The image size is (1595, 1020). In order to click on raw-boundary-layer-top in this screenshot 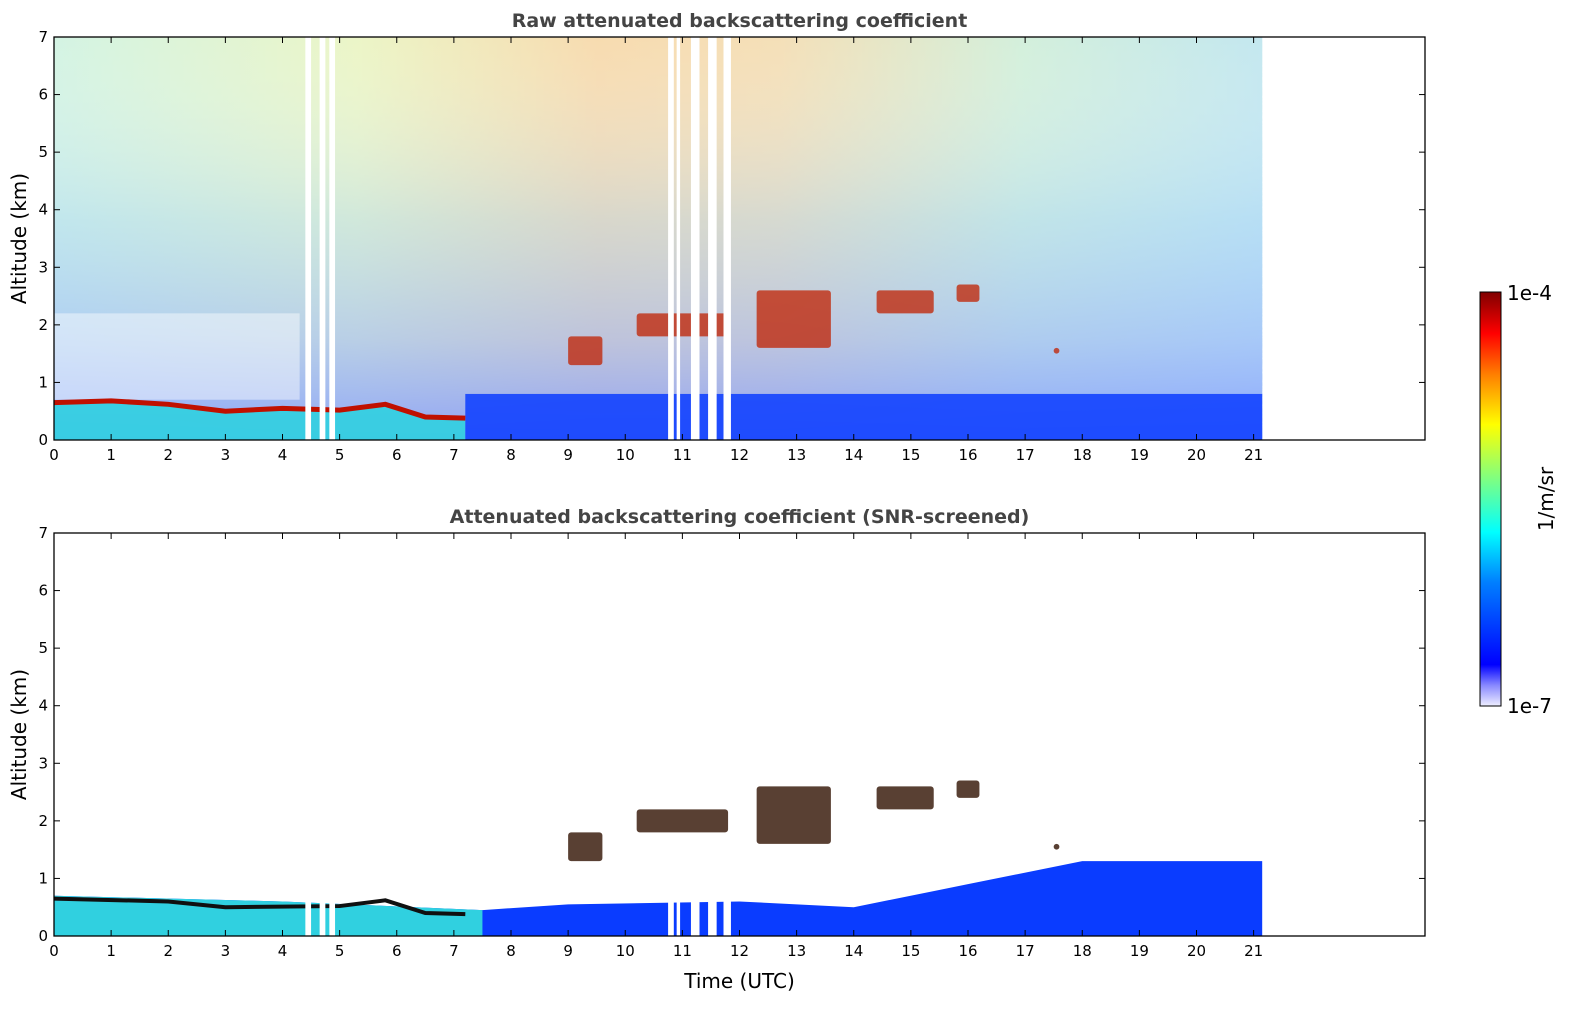, I will do `click(259, 409)`.